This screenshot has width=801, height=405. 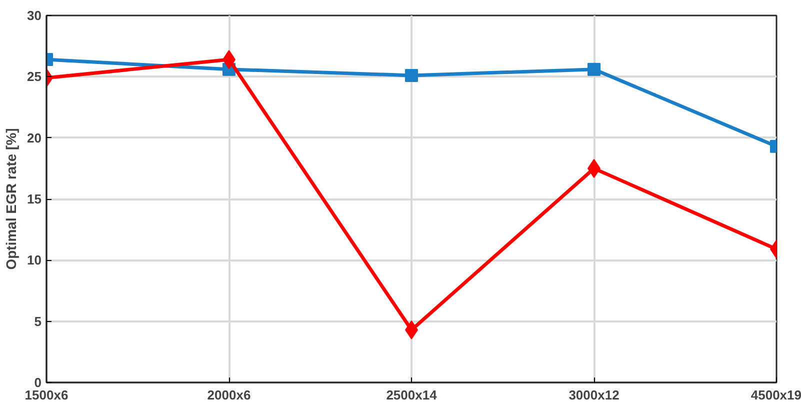 What do you see at coordinates (38, 382) in the screenshot?
I see `y-tick-label: 0` at bounding box center [38, 382].